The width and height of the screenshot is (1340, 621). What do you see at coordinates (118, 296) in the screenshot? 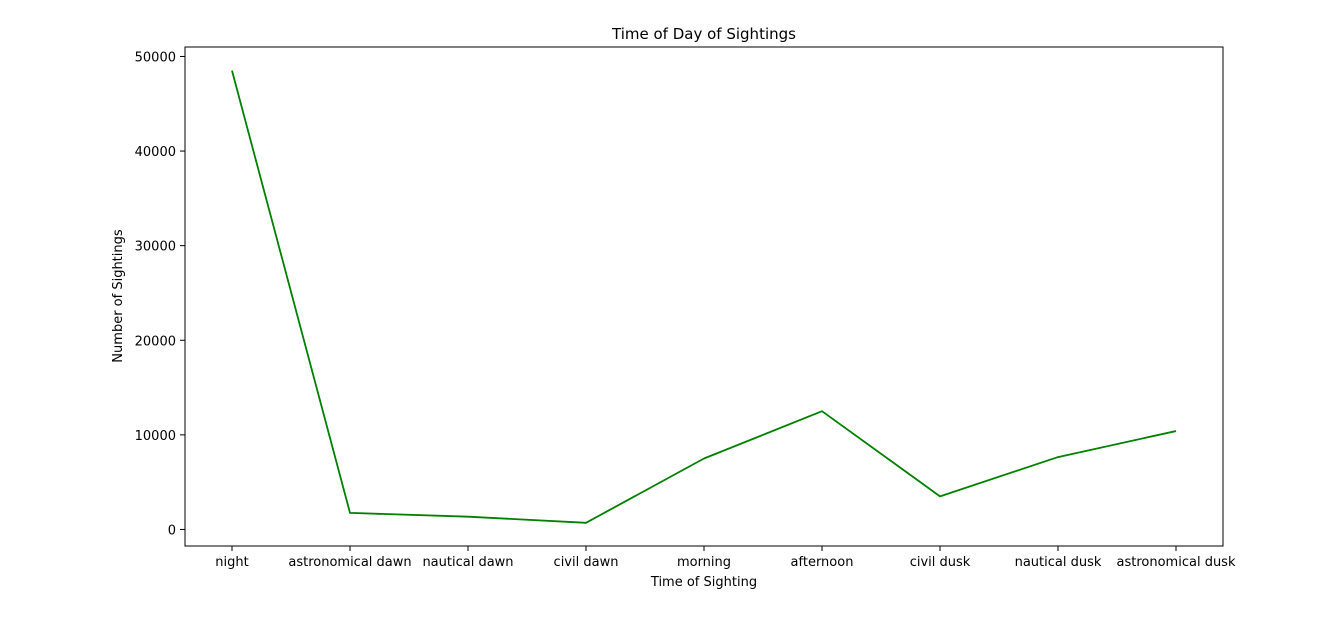
I see `y-axis-label: Number of Sightings` at bounding box center [118, 296].